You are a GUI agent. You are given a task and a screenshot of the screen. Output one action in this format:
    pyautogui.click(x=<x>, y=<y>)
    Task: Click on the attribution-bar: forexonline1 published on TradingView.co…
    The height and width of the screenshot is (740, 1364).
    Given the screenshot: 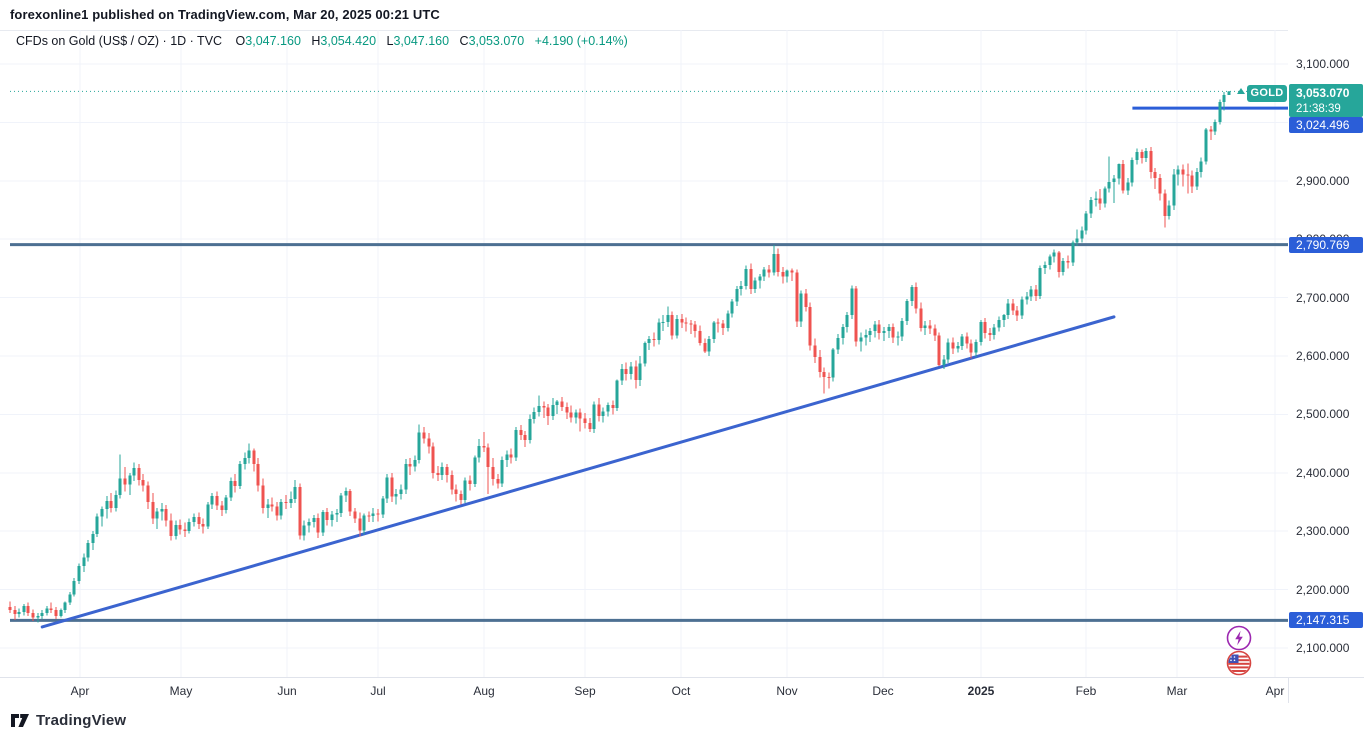 What is the action you would take?
    pyautogui.click(x=682, y=15)
    